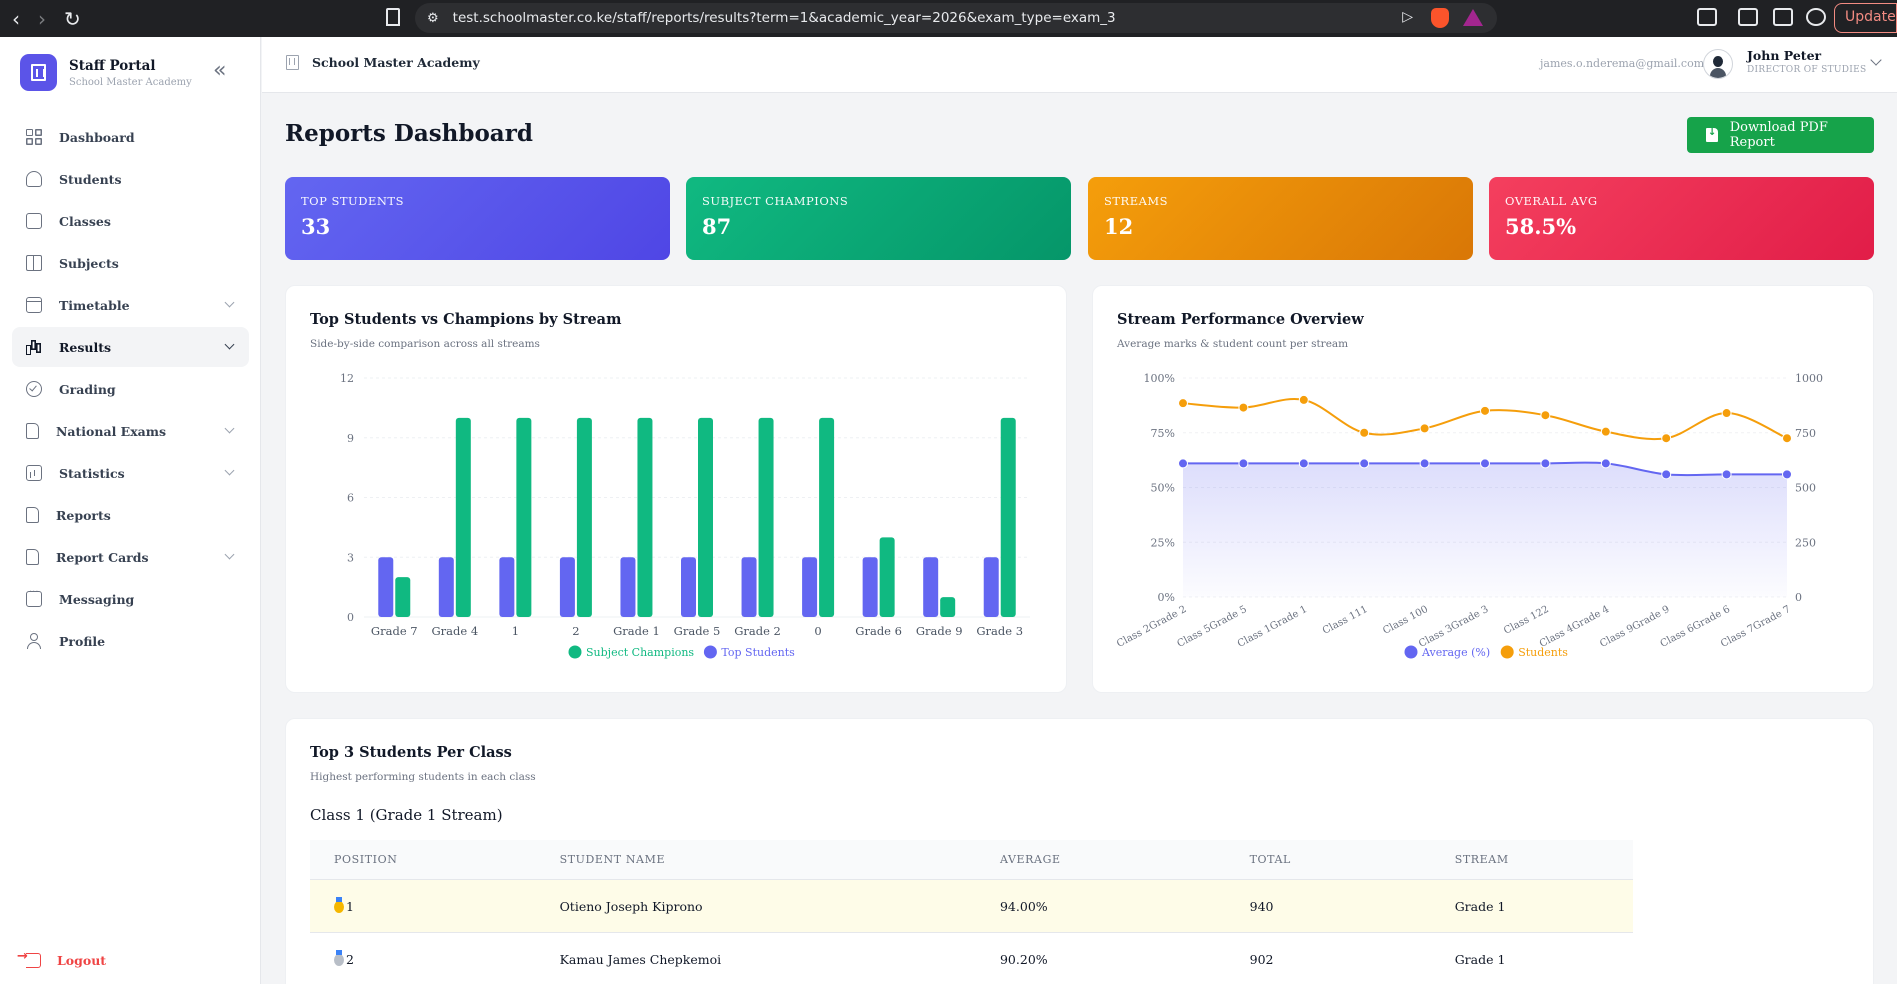 This screenshot has width=1897, height=984. I want to click on x-tick-label: Grade 6, so click(878, 631).